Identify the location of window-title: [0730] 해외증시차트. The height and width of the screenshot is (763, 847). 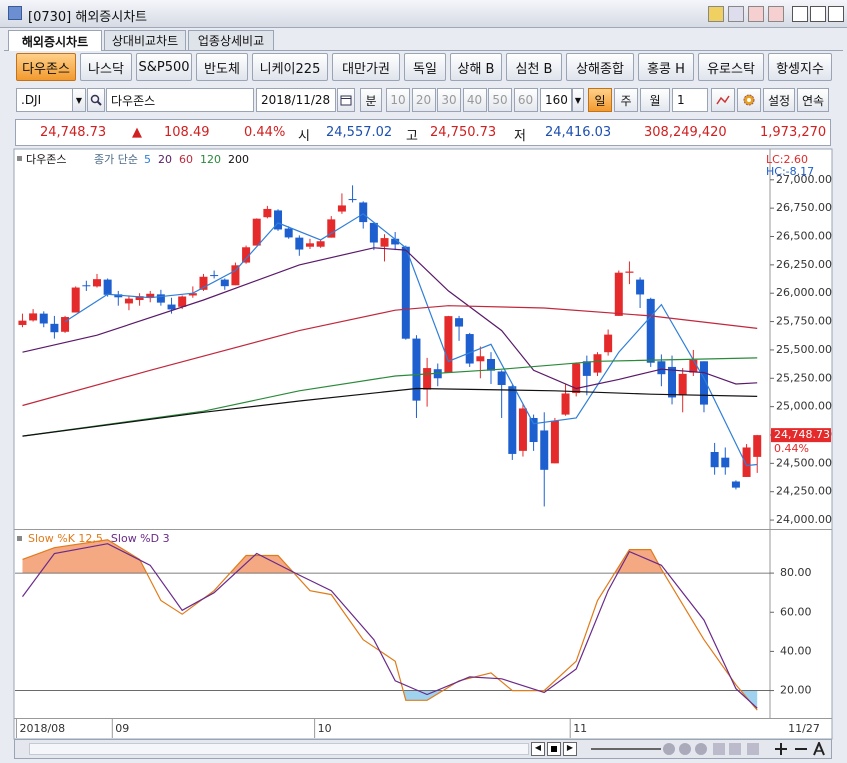
(88, 17).